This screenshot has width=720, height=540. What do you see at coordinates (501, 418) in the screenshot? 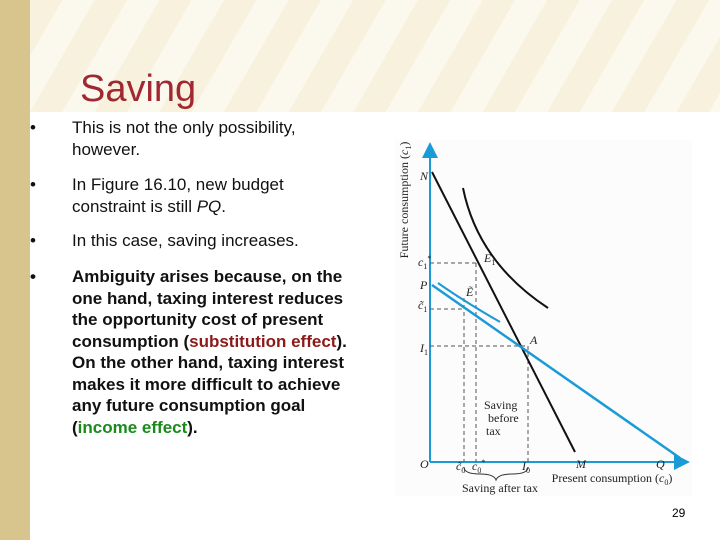
I see `saving-before-tax: Saving before tax` at bounding box center [501, 418].